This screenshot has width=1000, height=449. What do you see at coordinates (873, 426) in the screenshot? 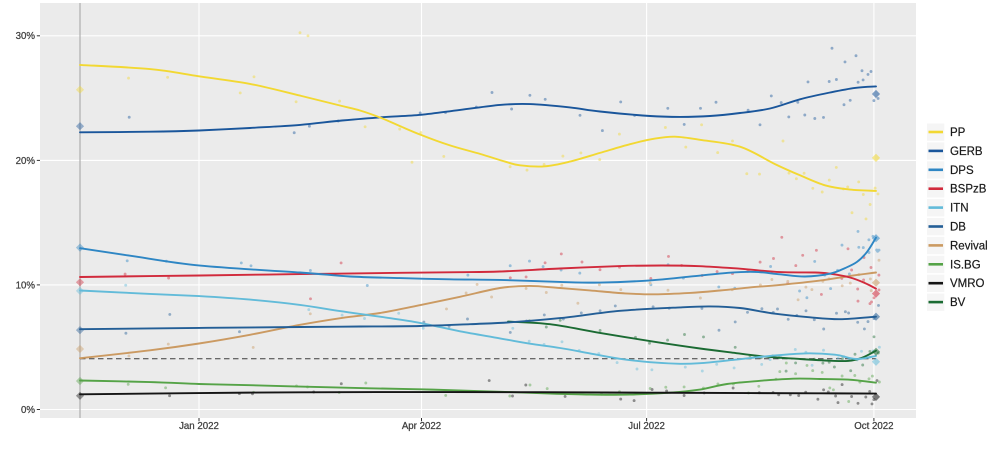
I see `svg-text: Oct 2022` at bounding box center [873, 426].